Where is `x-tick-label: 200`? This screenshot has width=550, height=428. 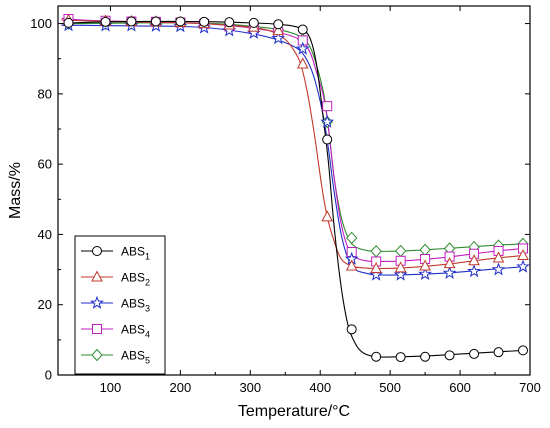 x-tick-label: 200 is located at coordinates (181, 387).